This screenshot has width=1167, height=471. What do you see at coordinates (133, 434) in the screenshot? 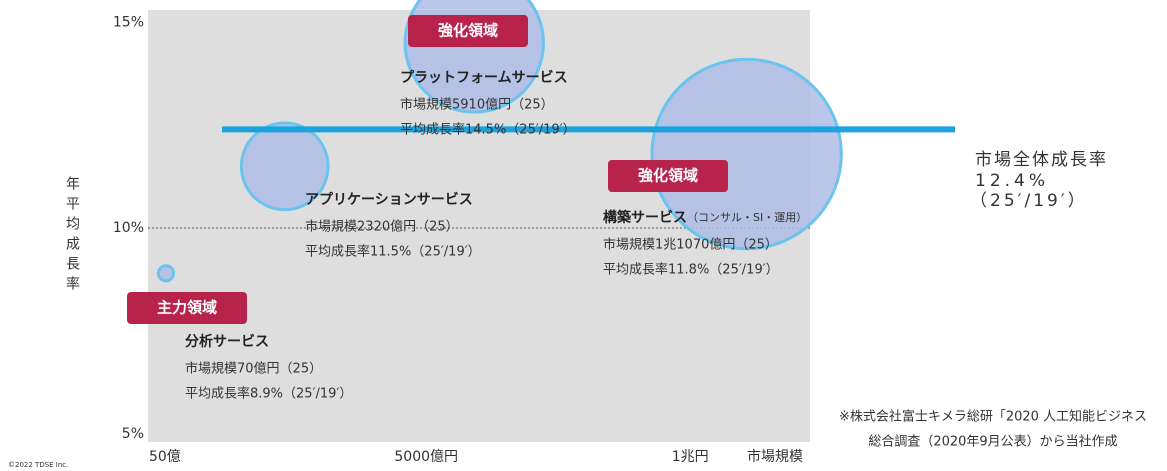
I see `y-tick-label: 5%` at bounding box center [133, 434].